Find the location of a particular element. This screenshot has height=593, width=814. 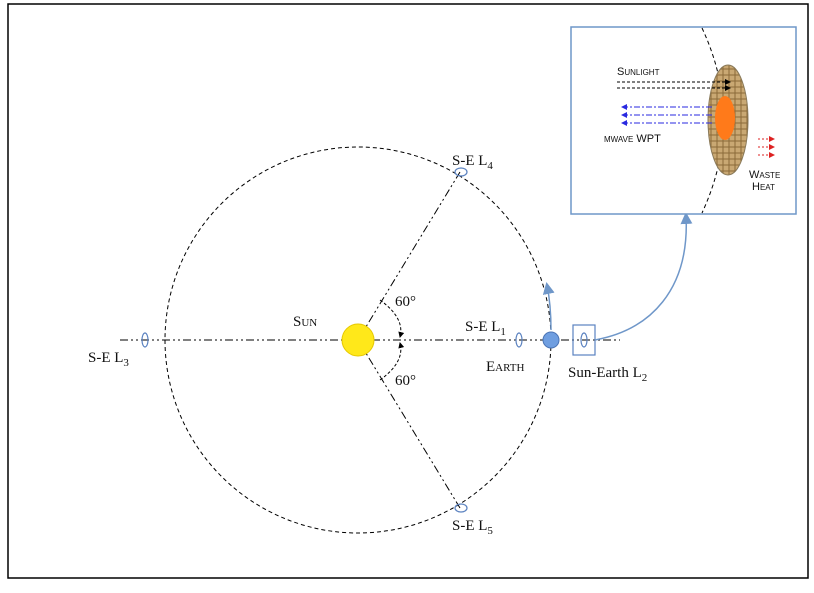

inset-label: Waste is located at coordinates (764, 175).